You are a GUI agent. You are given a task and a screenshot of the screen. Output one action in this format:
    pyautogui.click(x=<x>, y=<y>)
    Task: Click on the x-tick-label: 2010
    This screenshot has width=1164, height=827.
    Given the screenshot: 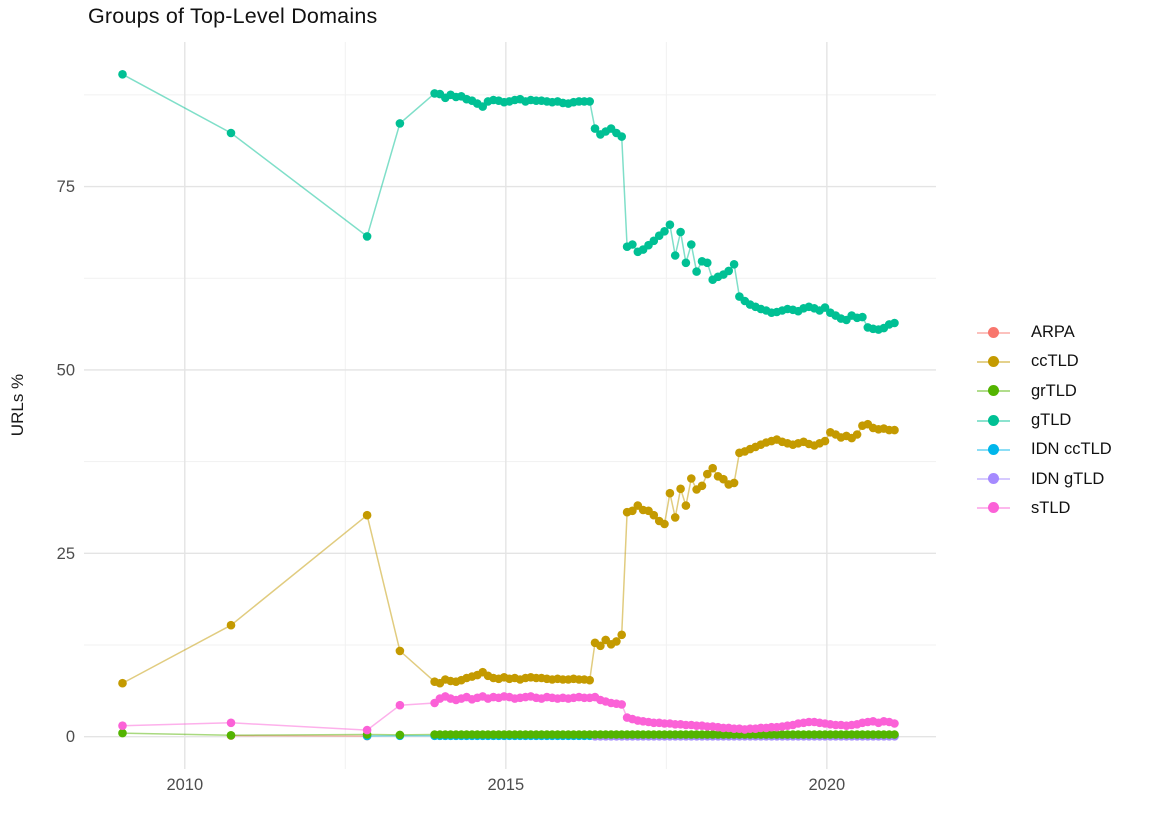 What is the action you would take?
    pyautogui.click(x=184, y=785)
    